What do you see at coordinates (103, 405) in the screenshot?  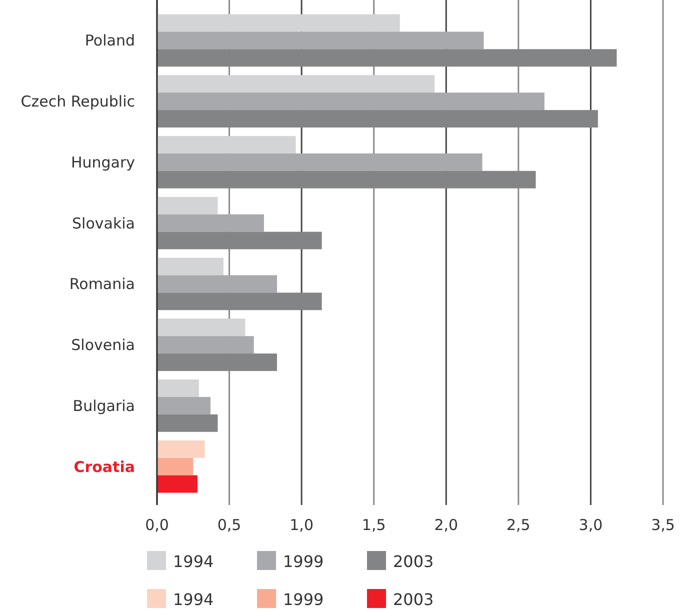 I see `y-tick-label: Bulgaria` at bounding box center [103, 405].